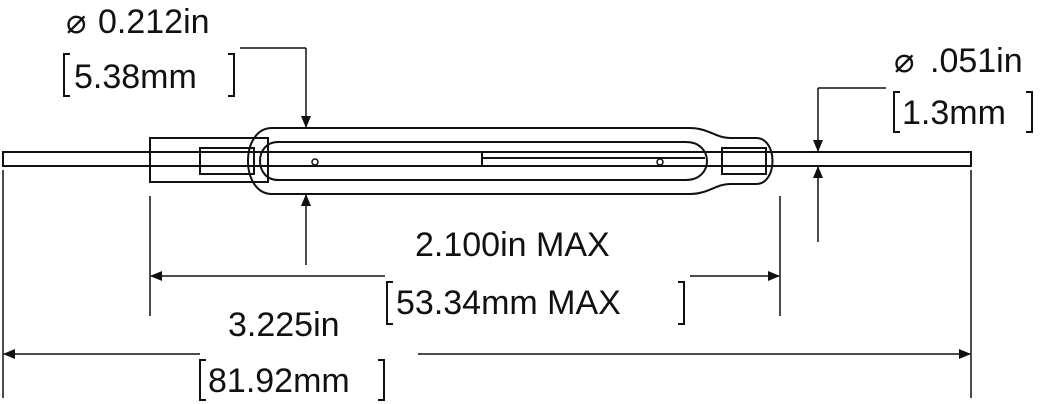 The height and width of the screenshot is (404, 1043). I want to click on body-diameter-bracket-left, so click(66, 75).